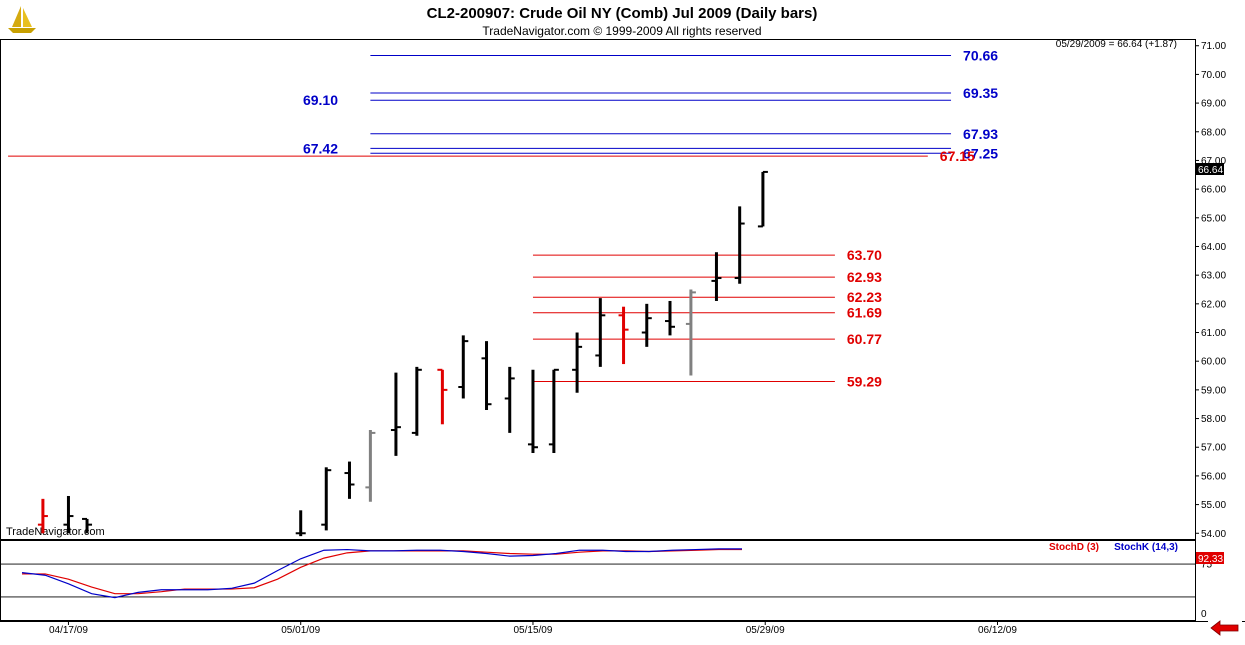 The height and width of the screenshot is (645, 1245). Describe the element at coordinates (864, 339) in the screenshot. I see `level-label: 60.77` at that location.